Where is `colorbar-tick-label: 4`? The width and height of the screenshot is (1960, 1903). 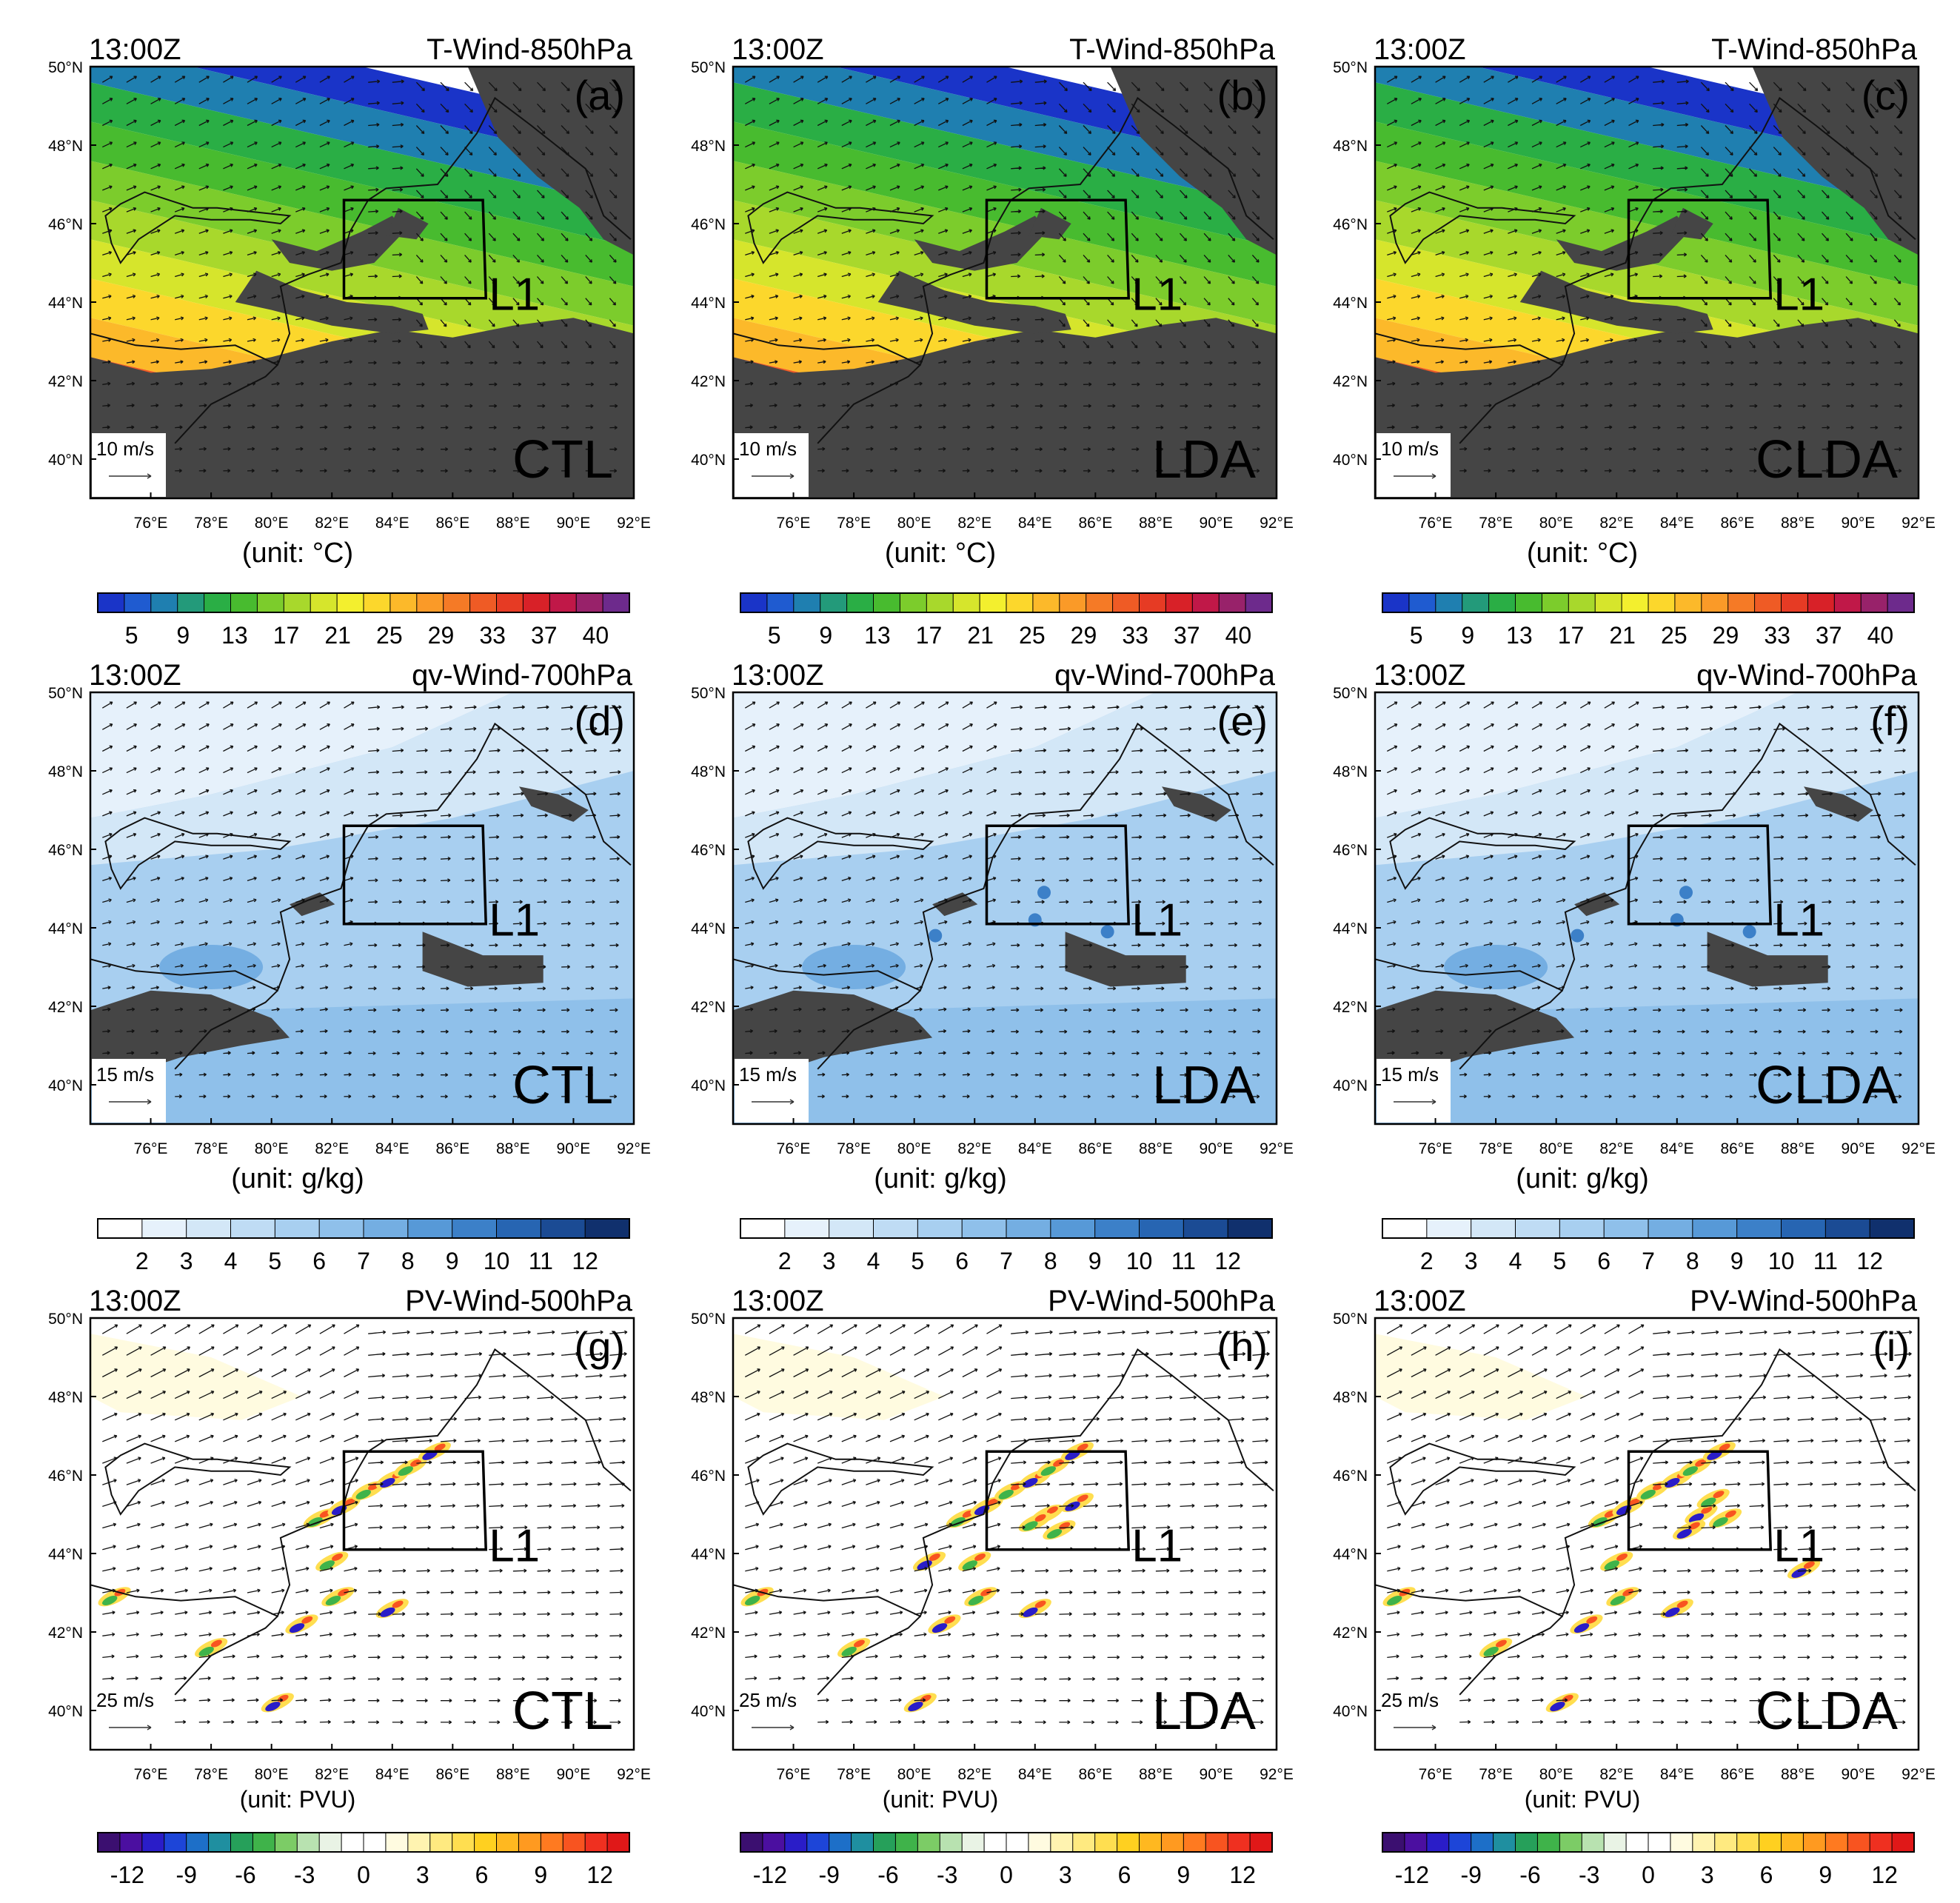 colorbar-tick-label: 4 is located at coordinates (873, 1261).